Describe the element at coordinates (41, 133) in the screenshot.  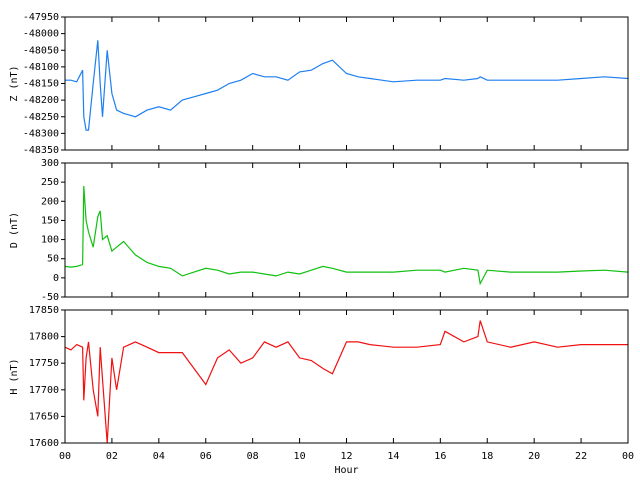
I see `y-tick-label: -48300` at that location.